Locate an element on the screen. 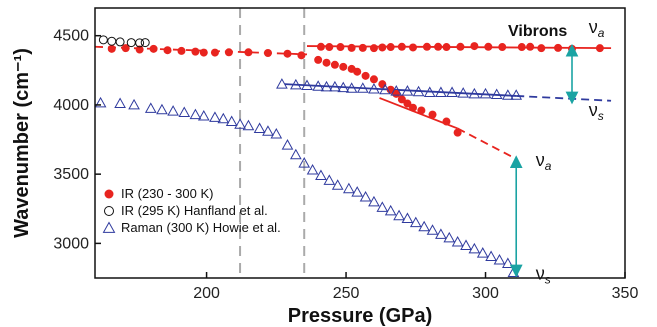 The image size is (657, 327). annotations: νa νs νa νs is located at coordinates (570, 151).